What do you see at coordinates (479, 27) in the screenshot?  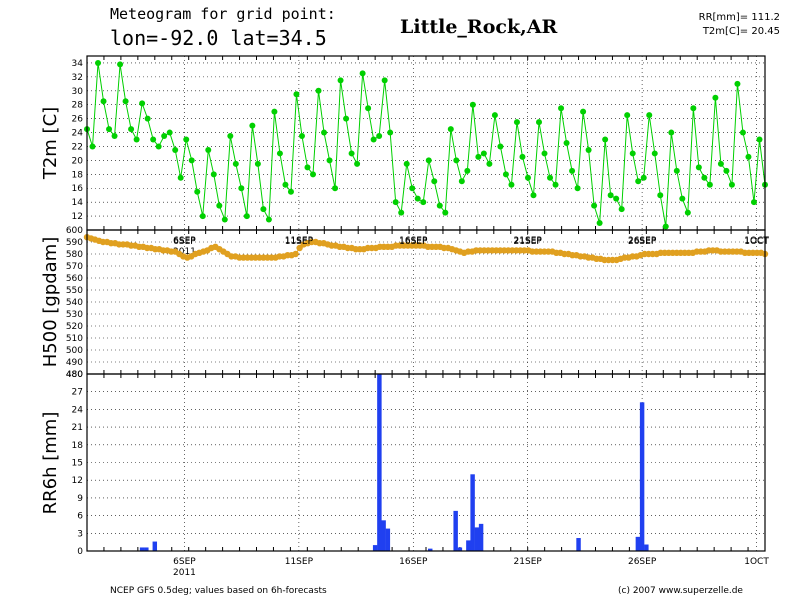 I see `station-name: Little_Rock,AR` at bounding box center [479, 27].